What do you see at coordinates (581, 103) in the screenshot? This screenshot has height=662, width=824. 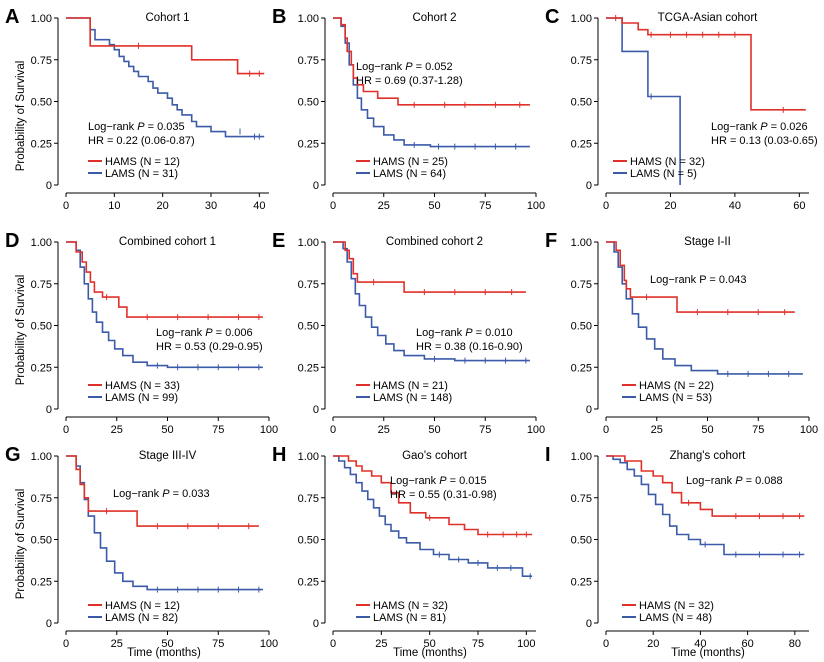 I see `y-tick-label-c: 0.50` at bounding box center [581, 103].